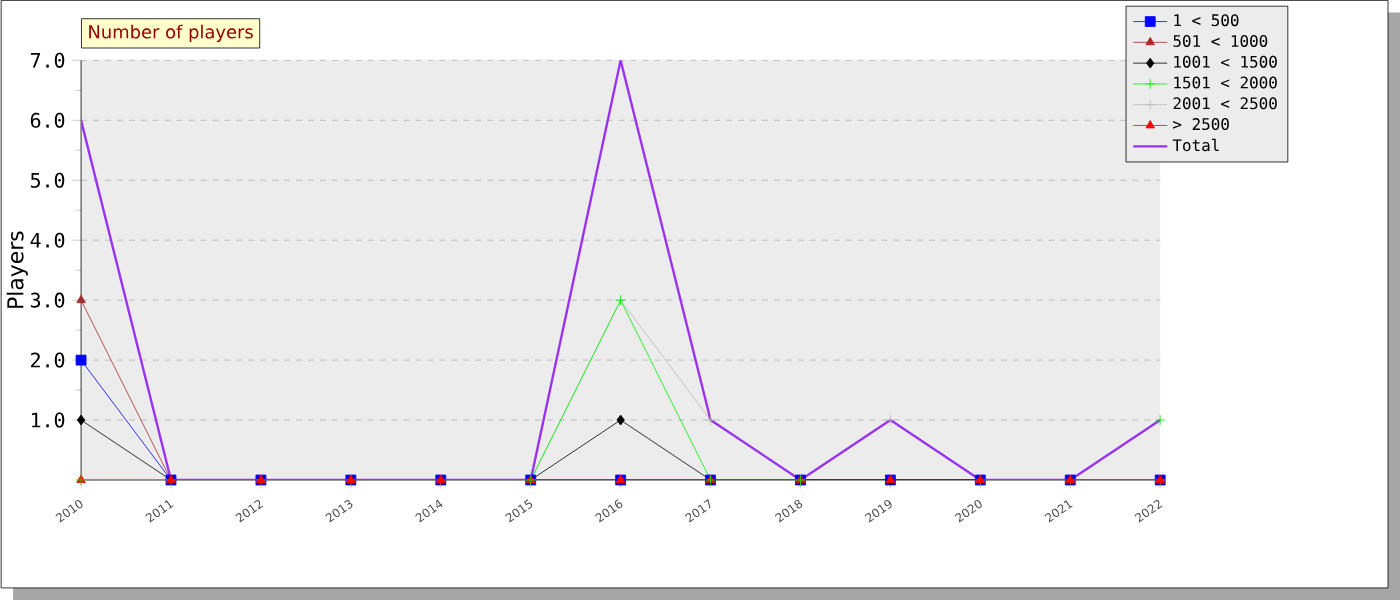 Image resolution: width=1400 pixels, height=600 pixels. Describe the element at coordinates (17, 269) in the screenshot. I see `y-axis-title: Players` at that location.